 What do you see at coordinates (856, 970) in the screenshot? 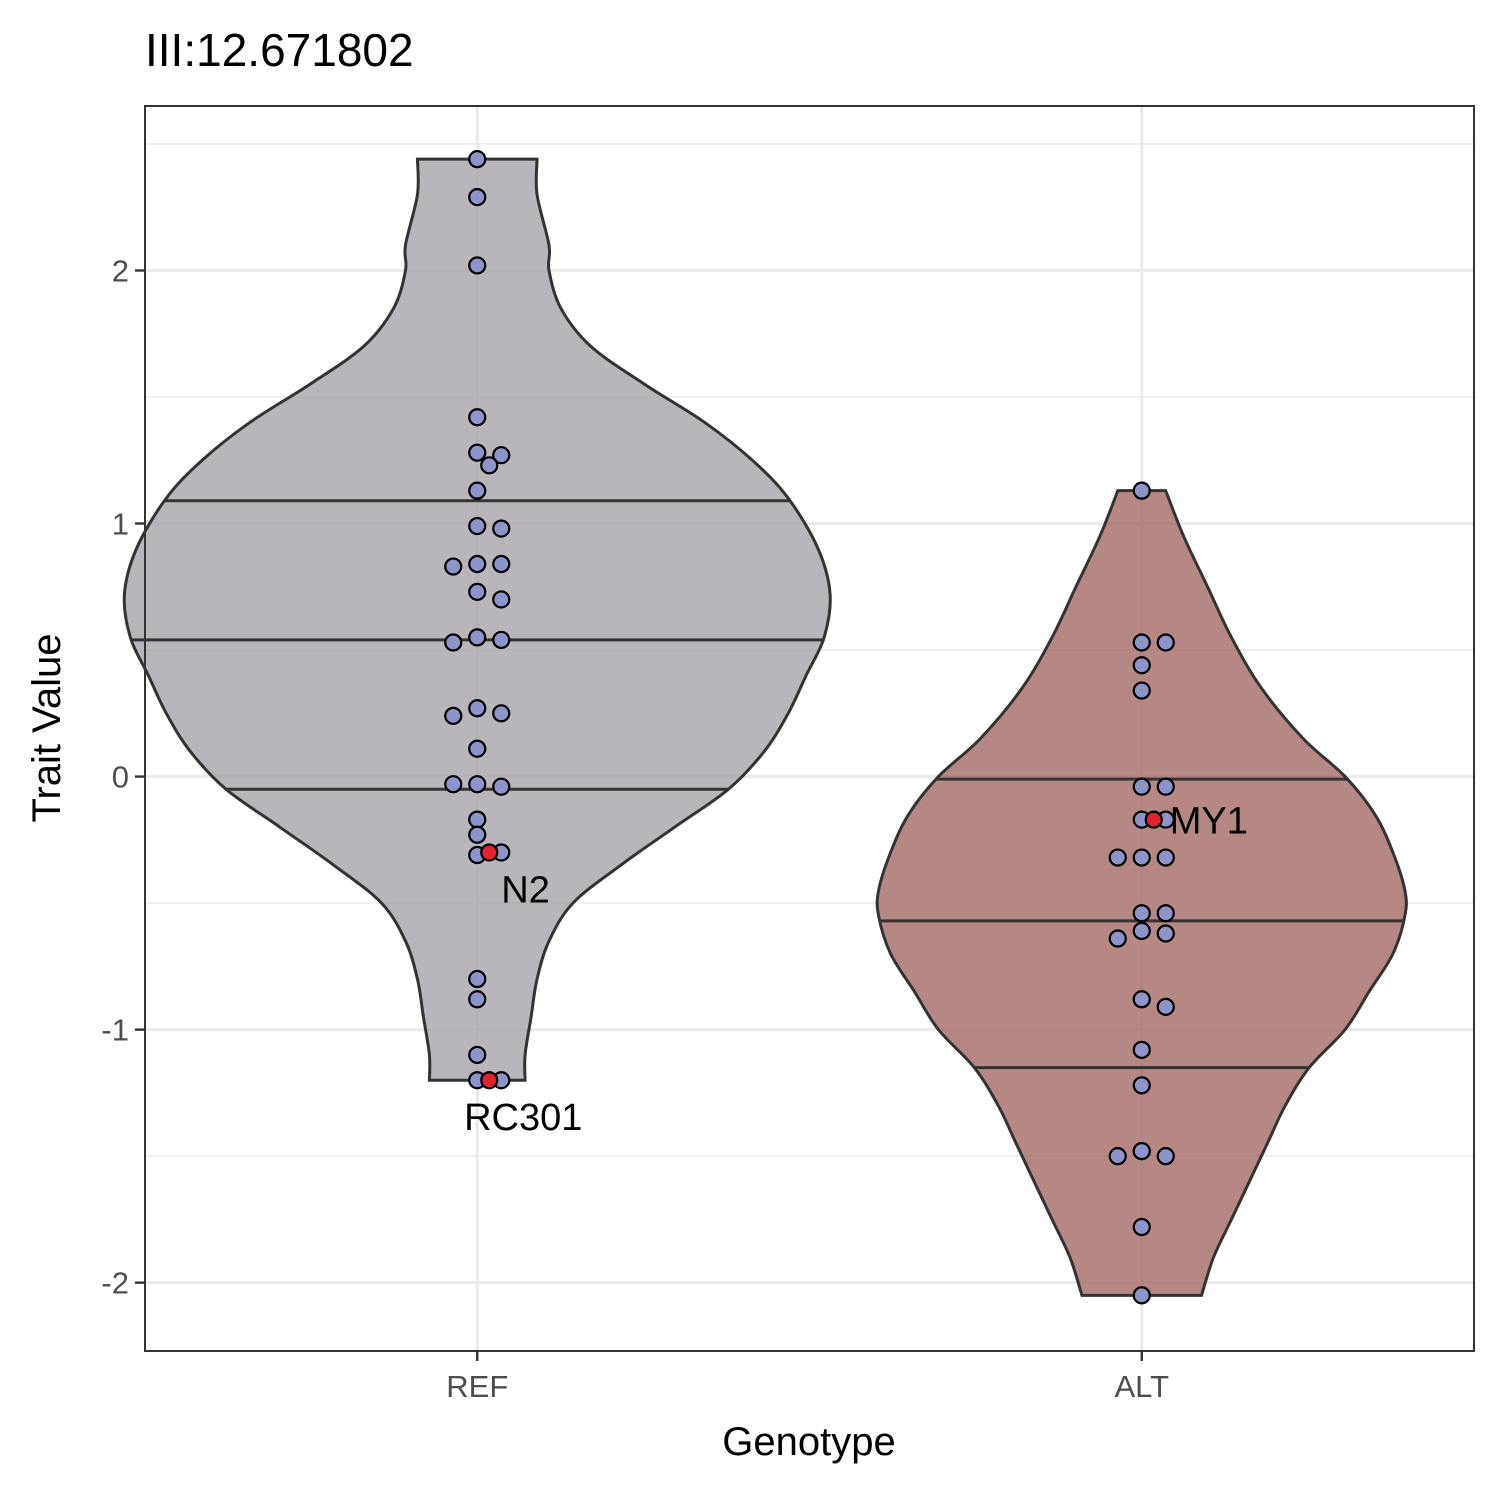
I see `label-layer: N2 RC301 MY1` at bounding box center [856, 970].